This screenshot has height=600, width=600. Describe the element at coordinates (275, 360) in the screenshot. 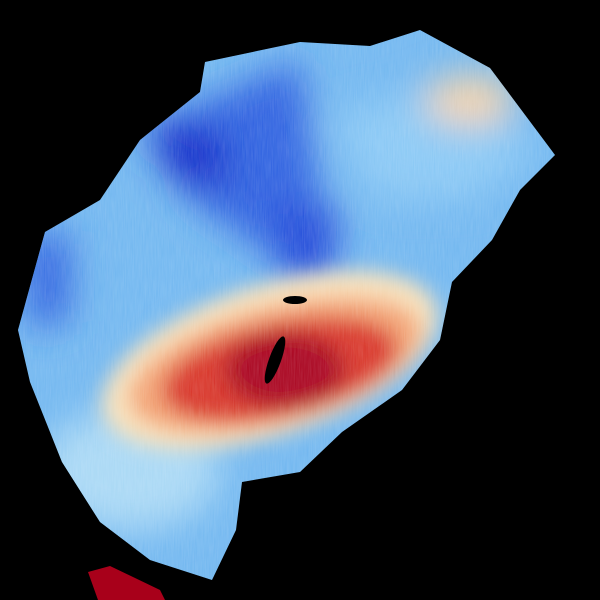

I see `no-data-gap` at that location.